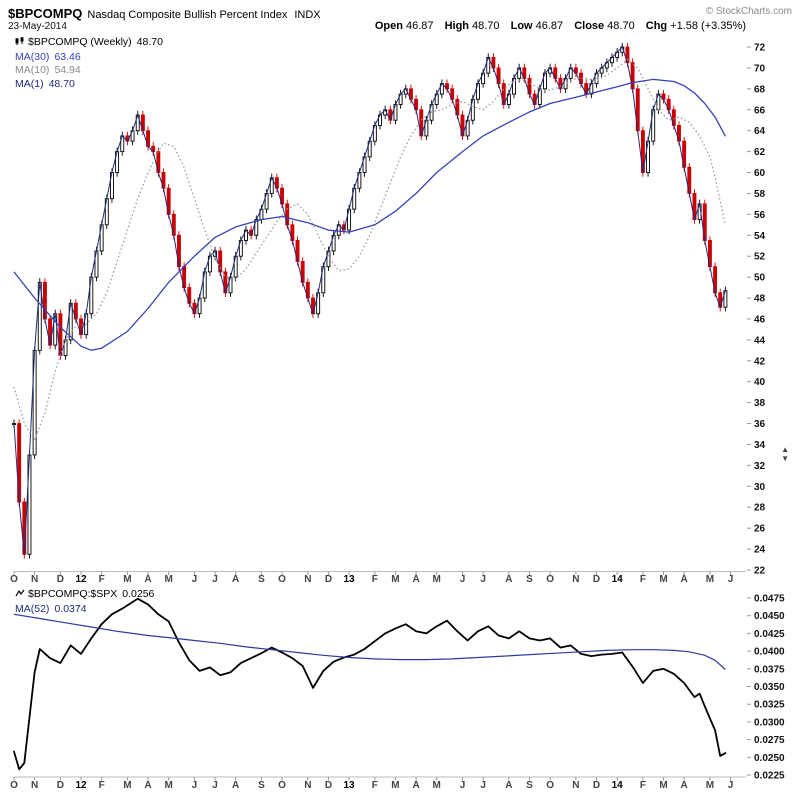  What do you see at coordinates (350, 579) in the screenshot?
I see `svg-text: 13` at bounding box center [350, 579].